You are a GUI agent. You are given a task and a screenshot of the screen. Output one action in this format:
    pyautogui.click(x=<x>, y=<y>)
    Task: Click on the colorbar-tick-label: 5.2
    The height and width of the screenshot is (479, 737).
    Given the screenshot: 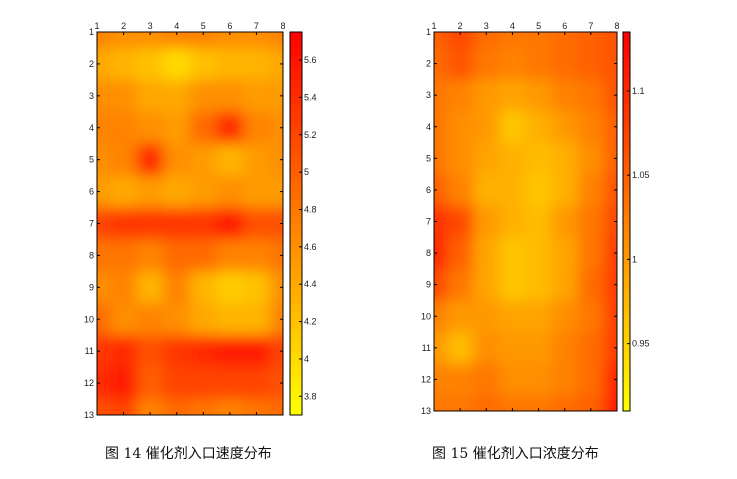 What is the action you would take?
    pyautogui.click(x=310, y=135)
    